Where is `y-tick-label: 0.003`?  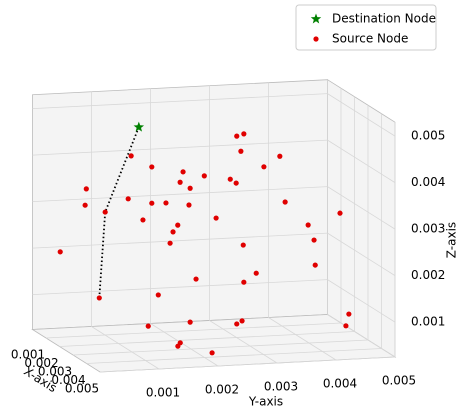 y-tick-label: 0.003 is located at coordinates (281, 387).